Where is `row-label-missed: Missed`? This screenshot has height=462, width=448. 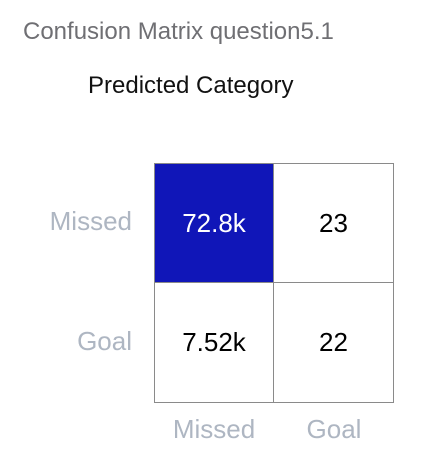
row-label-missed: Missed is located at coordinates (90, 221).